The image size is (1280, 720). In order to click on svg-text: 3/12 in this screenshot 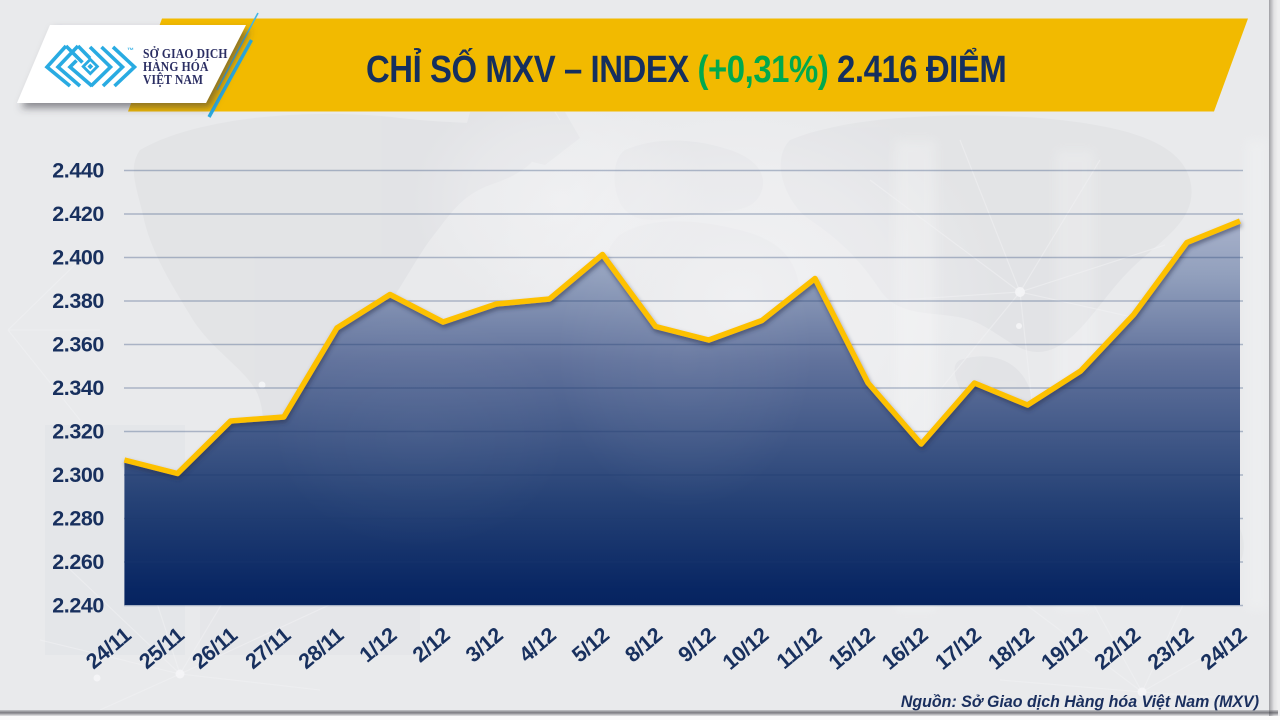, I will do `click(484, 645)`.